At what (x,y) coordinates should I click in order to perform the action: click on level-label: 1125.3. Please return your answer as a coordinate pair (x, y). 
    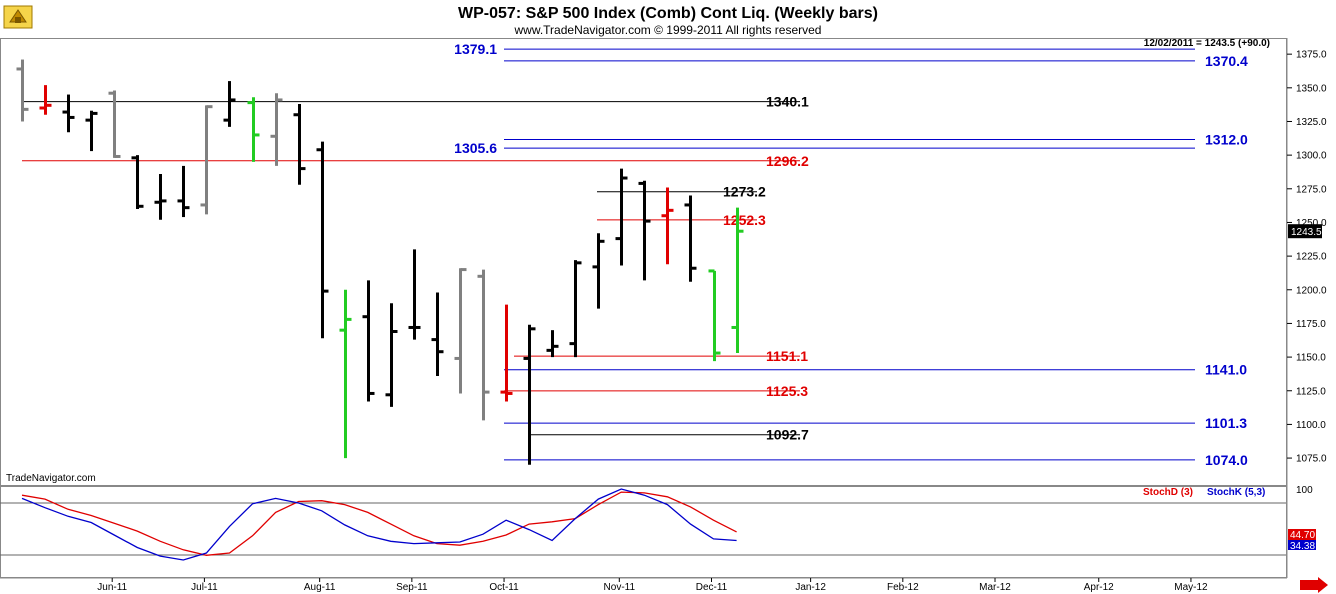
    Looking at the image, I should click on (787, 391).